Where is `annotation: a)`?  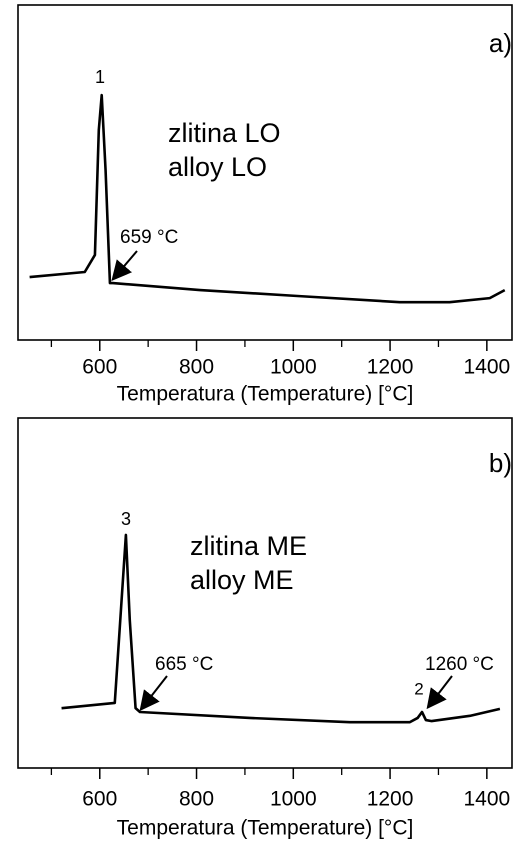
annotation: a) is located at coordinates (500, 43).